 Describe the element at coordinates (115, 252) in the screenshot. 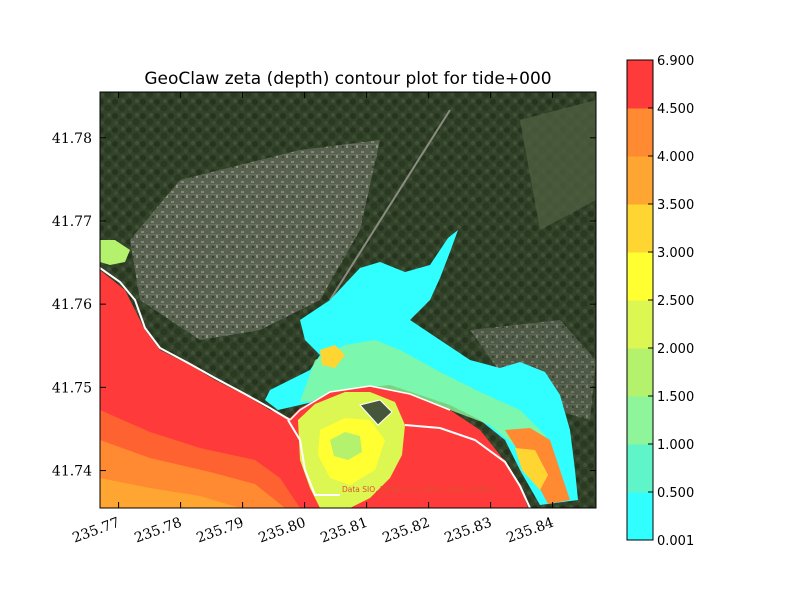

I see `north-lagoon` at that location.